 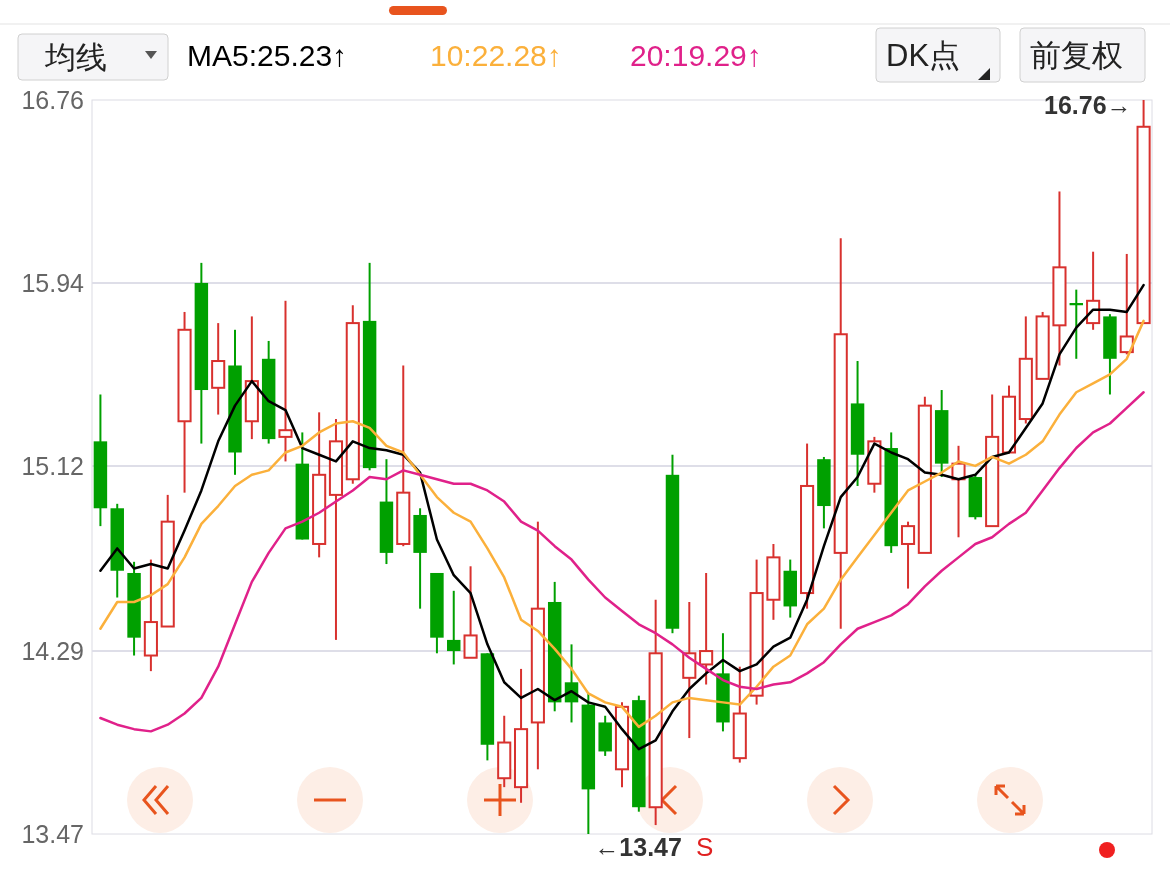 What do you see at coordinates (267, 55) in the screenshot?
I see `text: MA5:25.23↑` at bounding box center [267, 55].